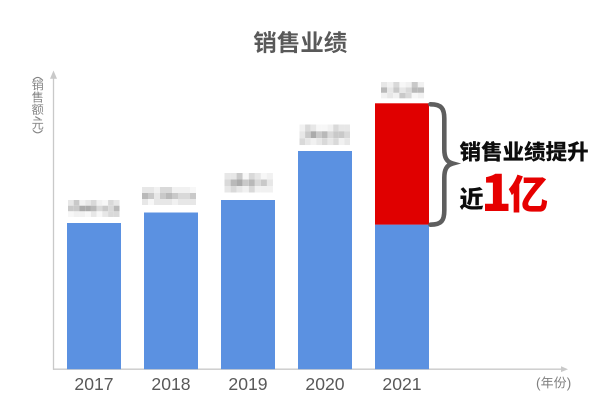  What do you see at coordinates (93, 384) in the screenshot?
I see `svg-text: 2017` at bounding box center [93, 384].